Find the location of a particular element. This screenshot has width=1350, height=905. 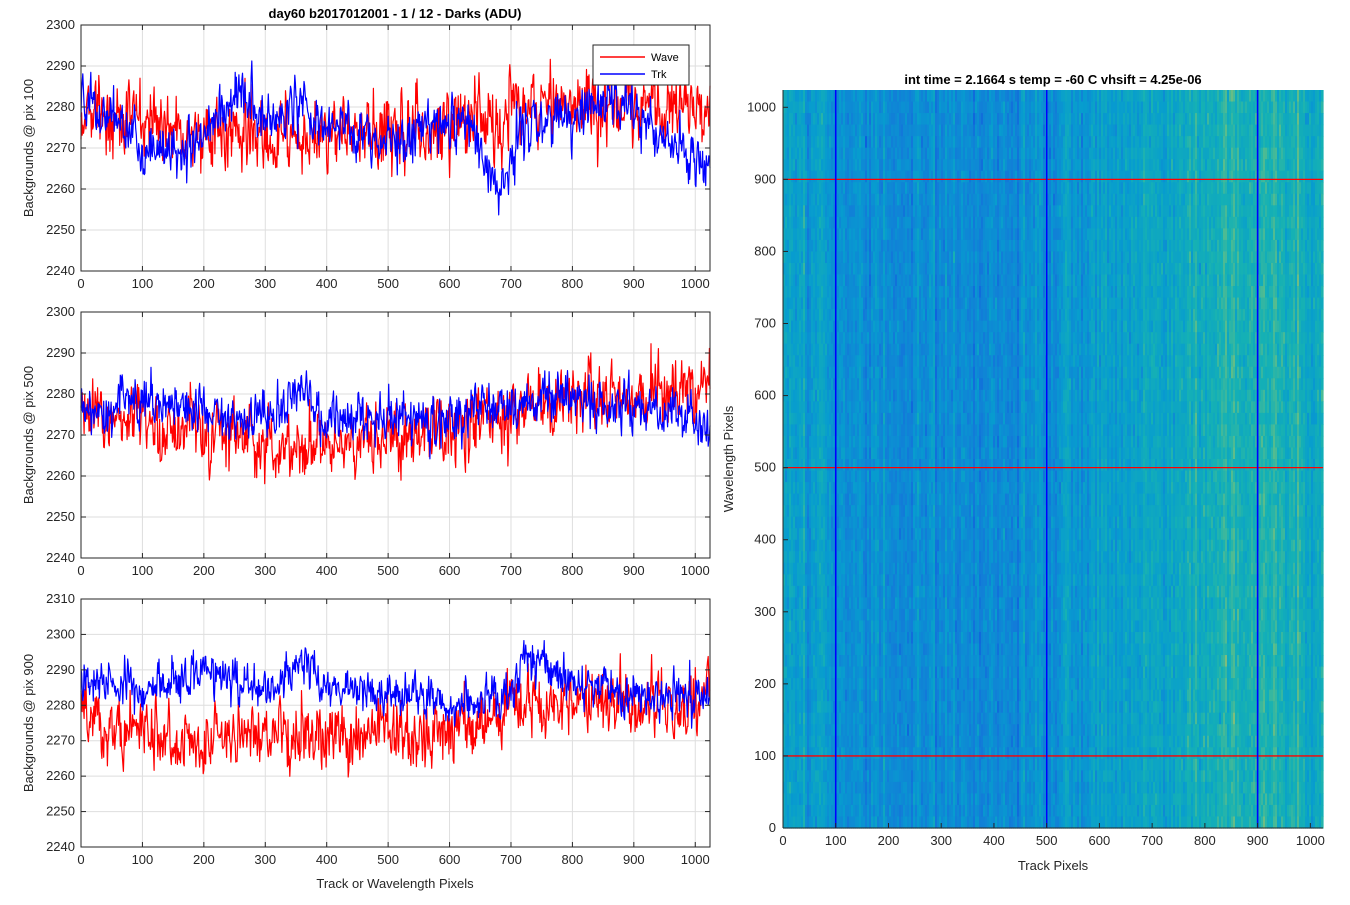

legend-label-trk: Trk is located at coordinates (659, 75).